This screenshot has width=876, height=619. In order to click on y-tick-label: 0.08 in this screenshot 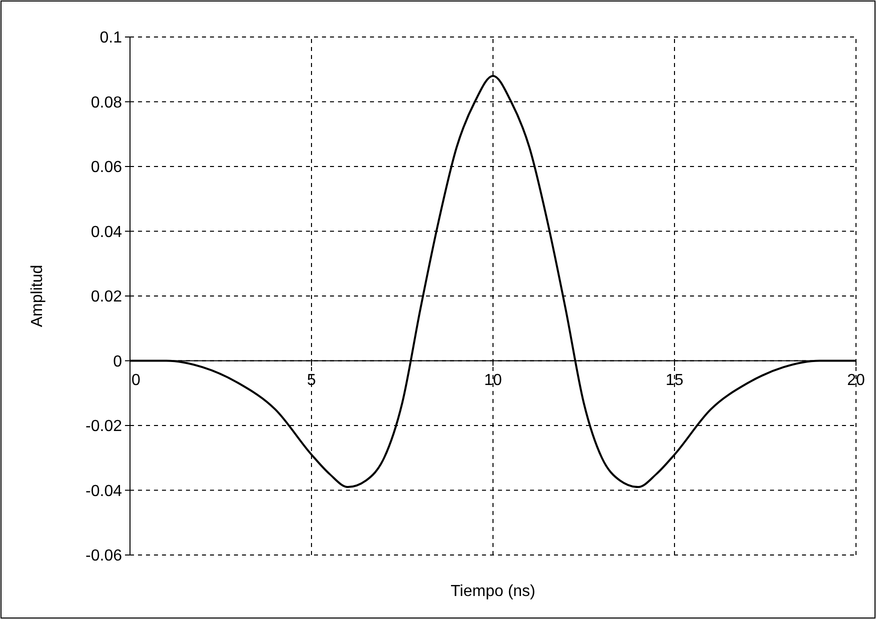, I will do `click(106, 103)`.